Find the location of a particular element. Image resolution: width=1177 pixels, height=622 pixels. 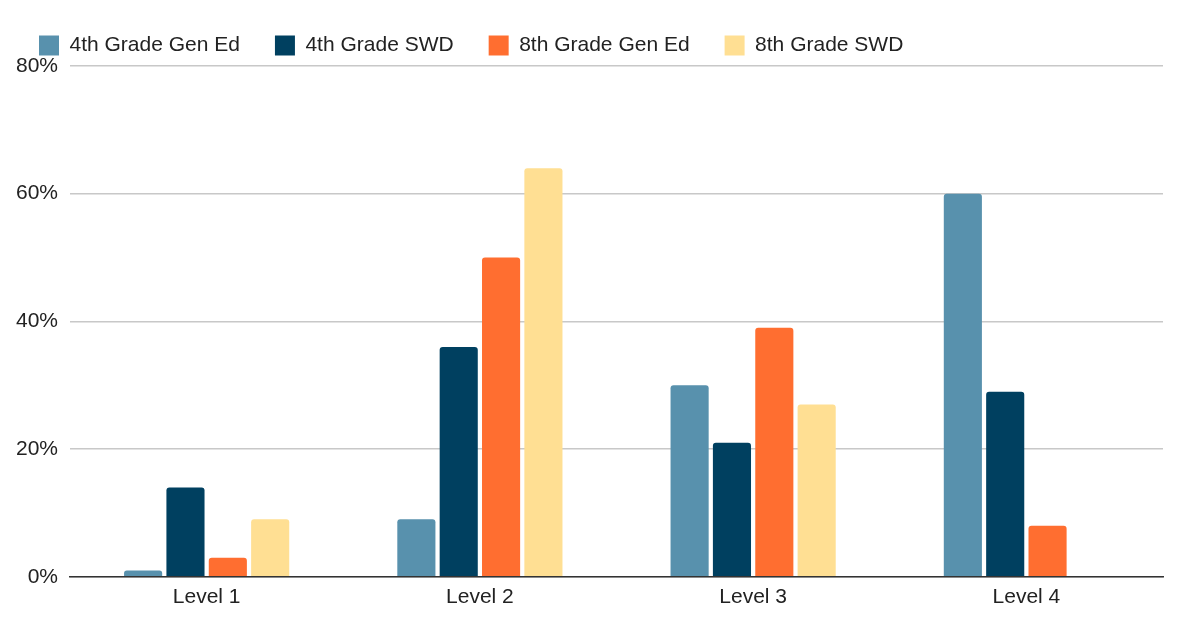

y-tick-label: 40% is located at coordinates (37, 320).